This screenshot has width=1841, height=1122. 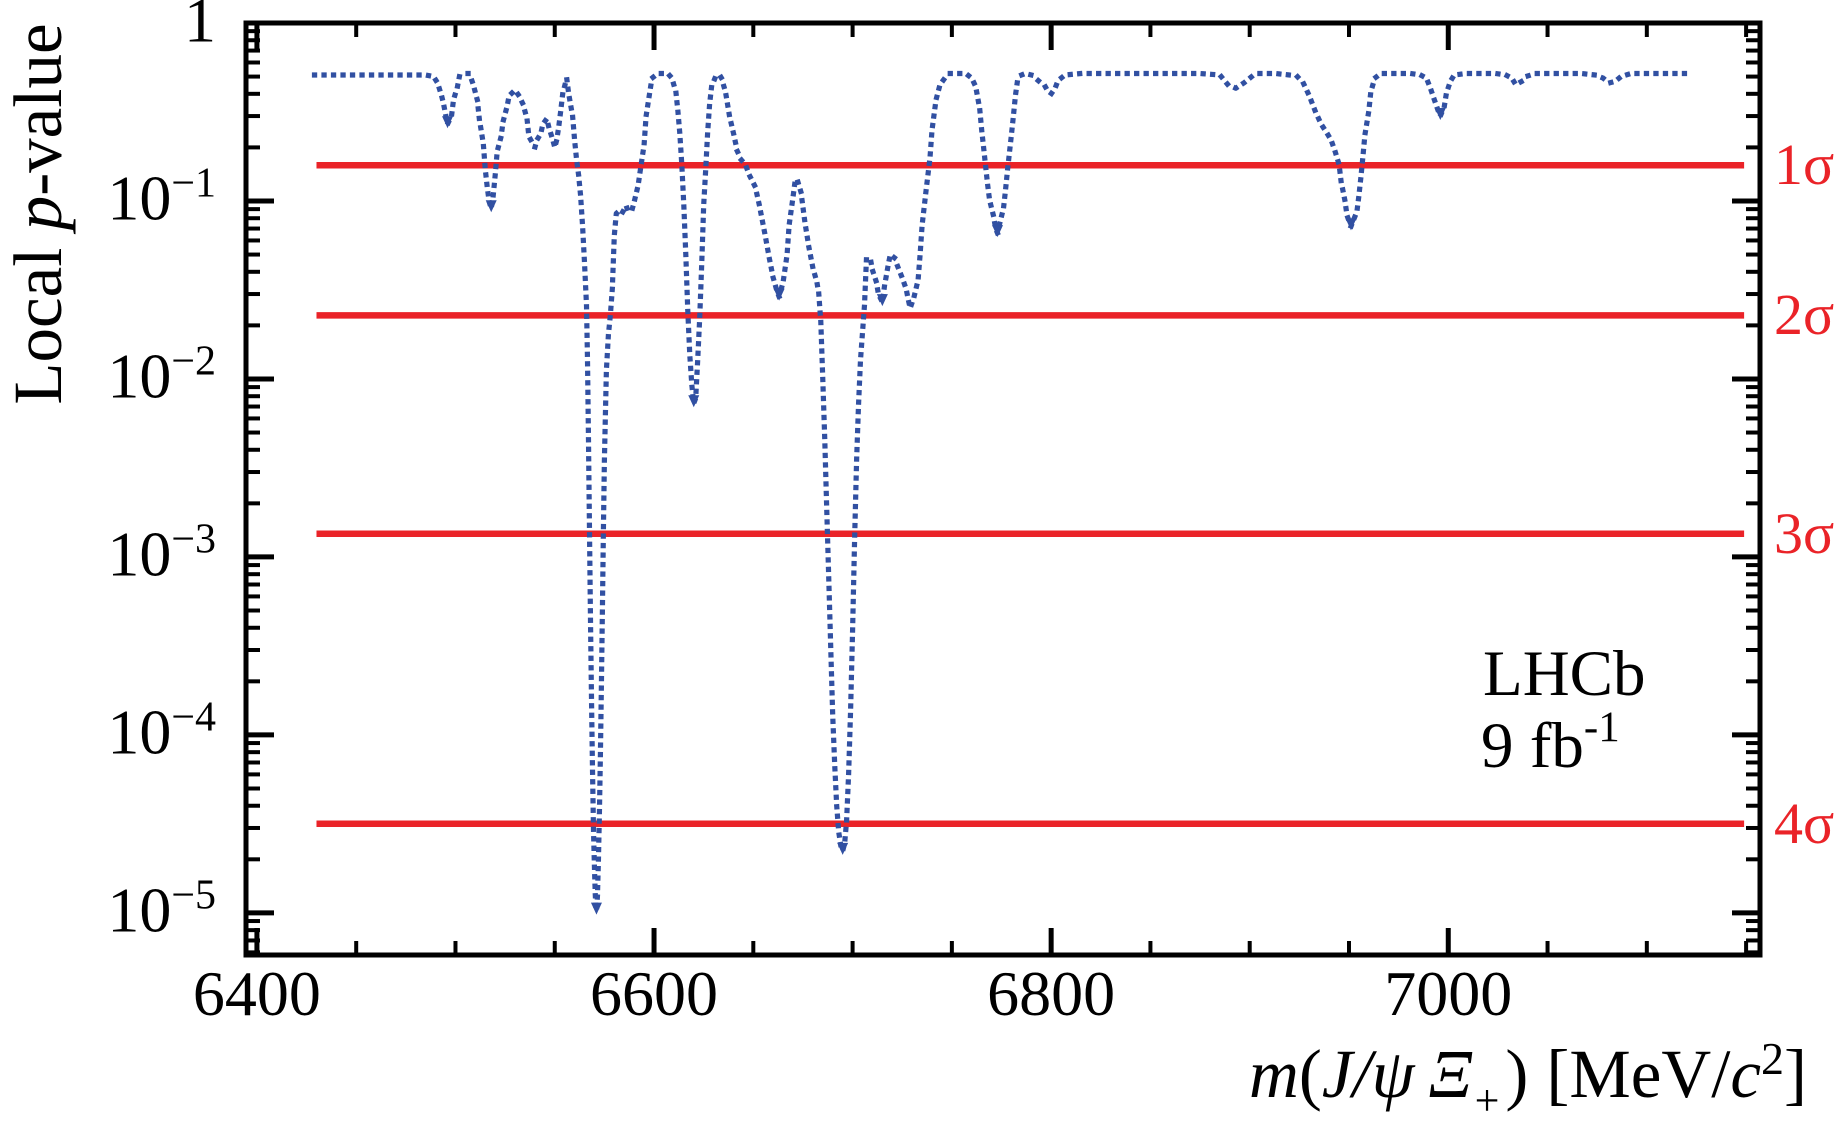 I want to click on y-tick-label-0.1: 10⁻¹, so click(x=161, y=197).